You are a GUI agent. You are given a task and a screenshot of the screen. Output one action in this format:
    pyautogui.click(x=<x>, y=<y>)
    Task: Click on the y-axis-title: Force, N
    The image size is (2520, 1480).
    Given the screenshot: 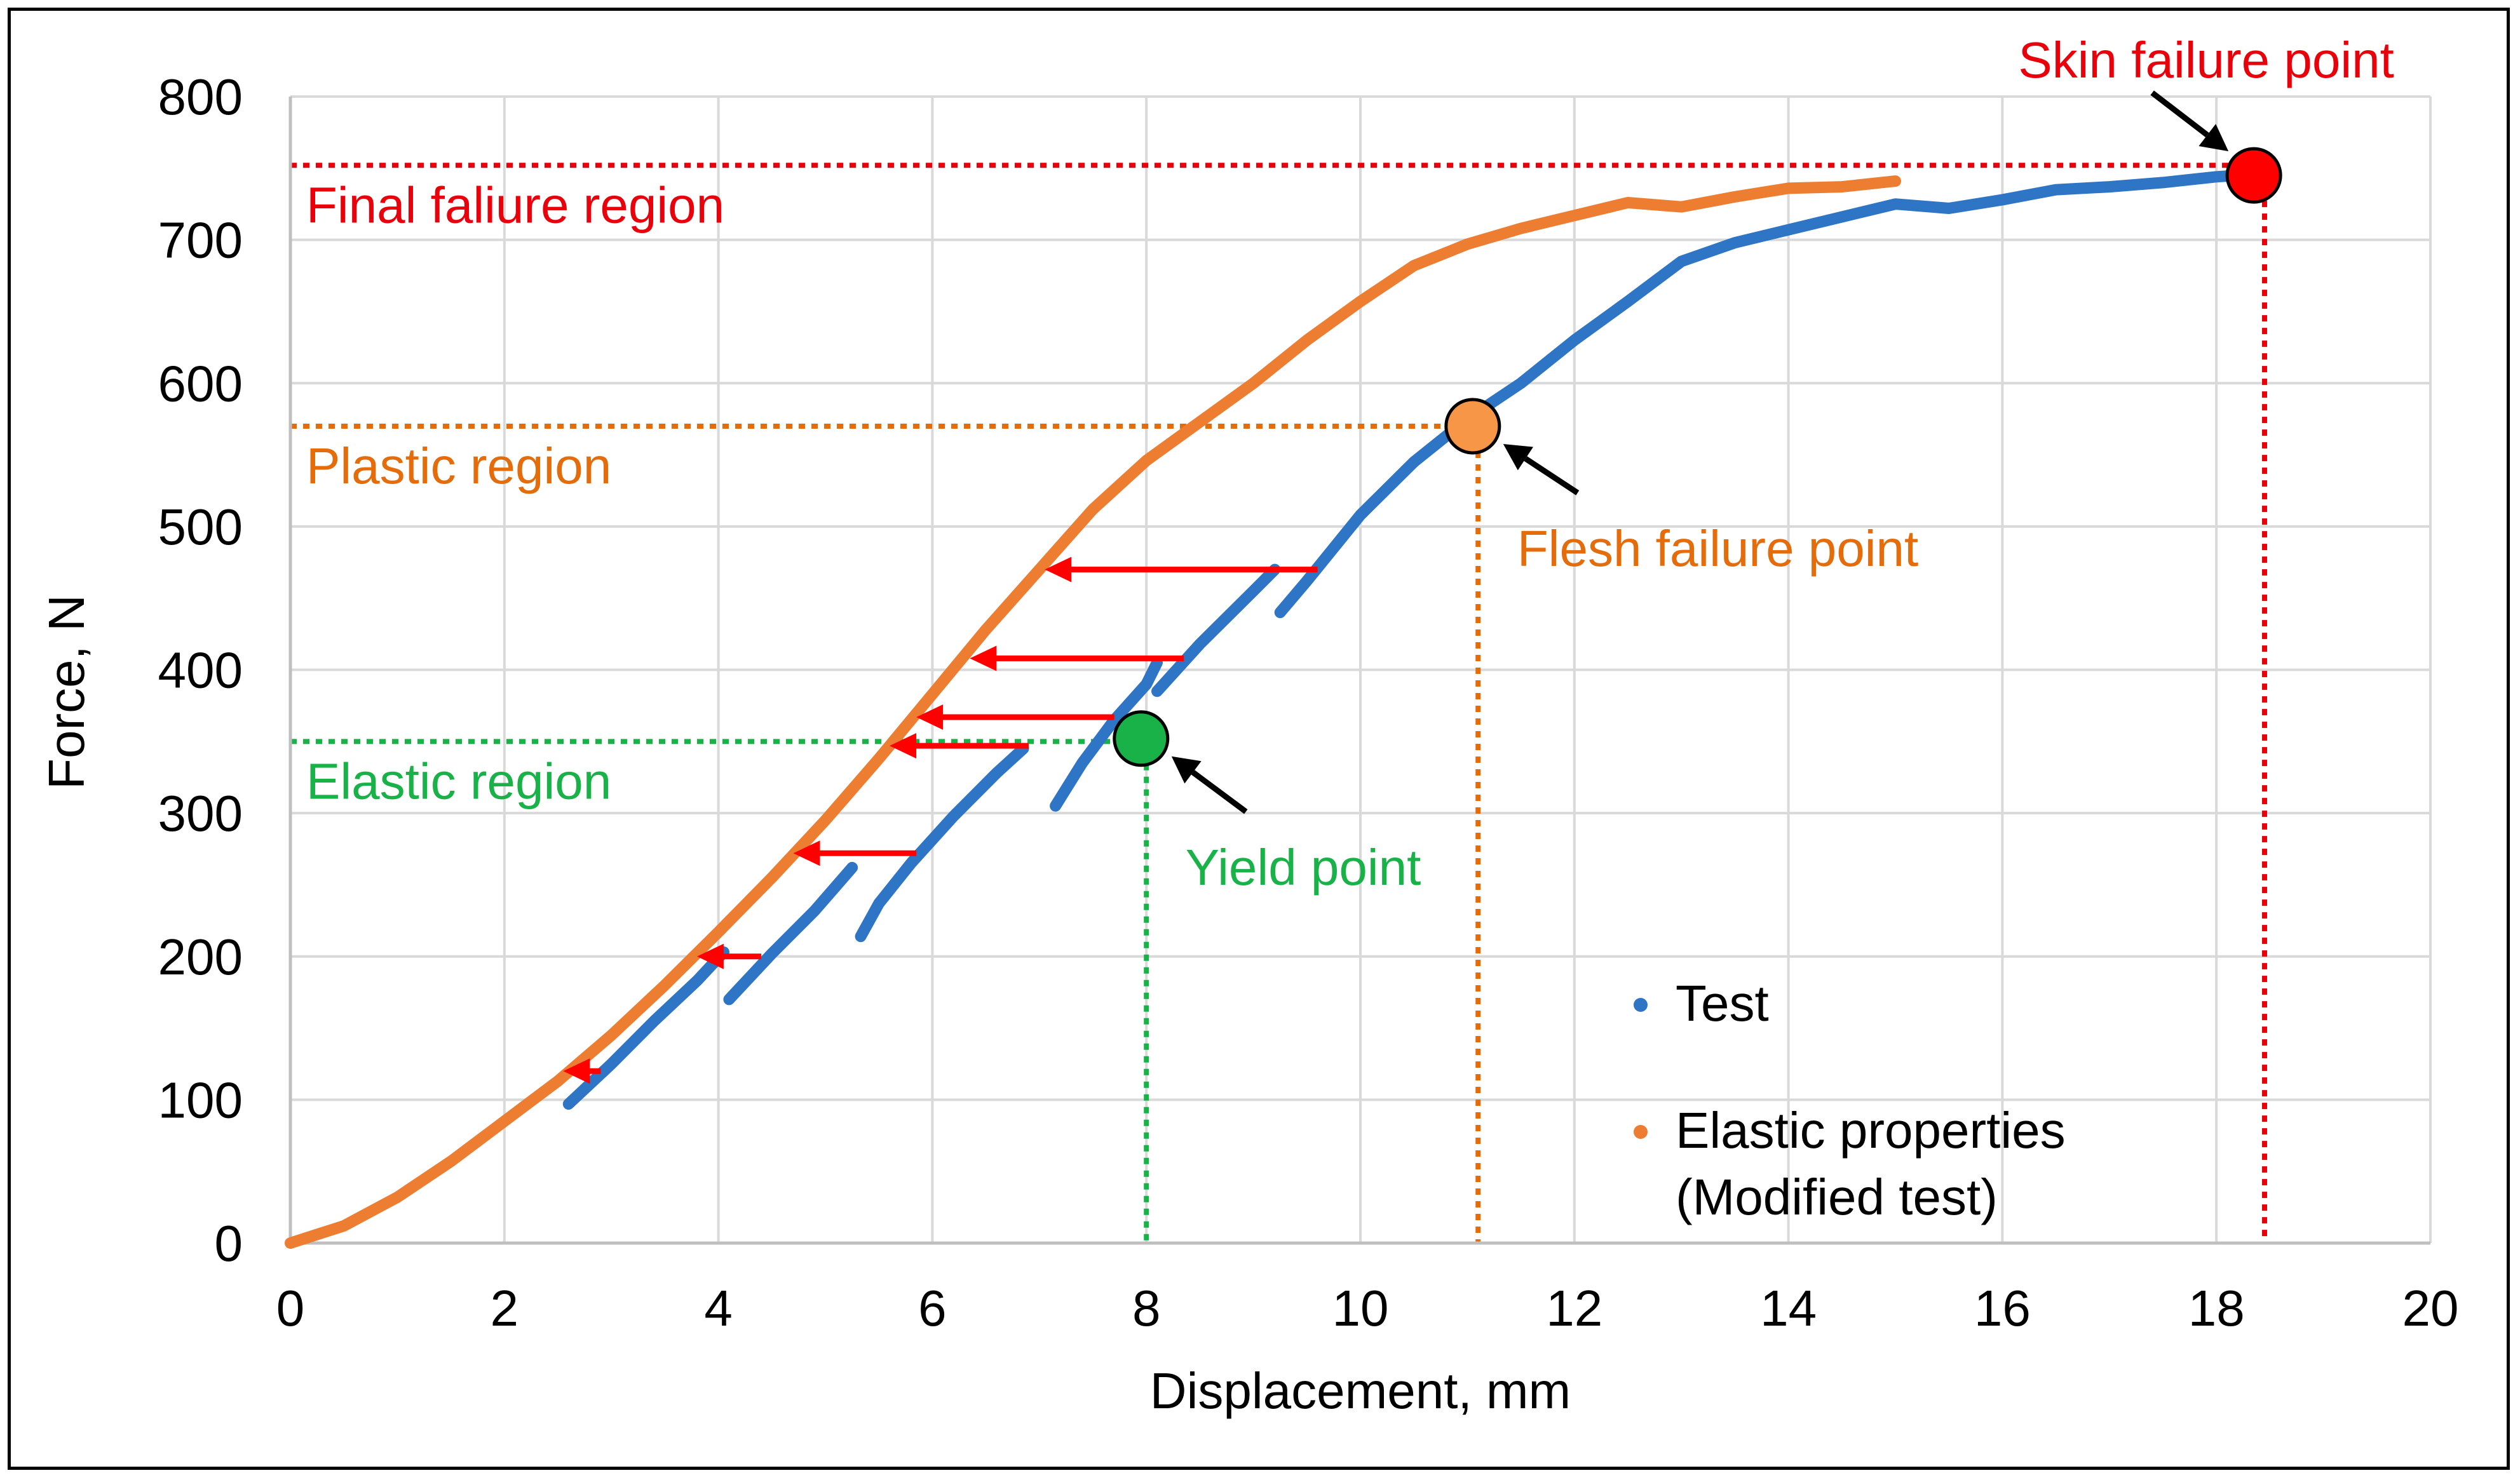 What is the action you would take?
    pyautogui.click(x=66, y=692)
    